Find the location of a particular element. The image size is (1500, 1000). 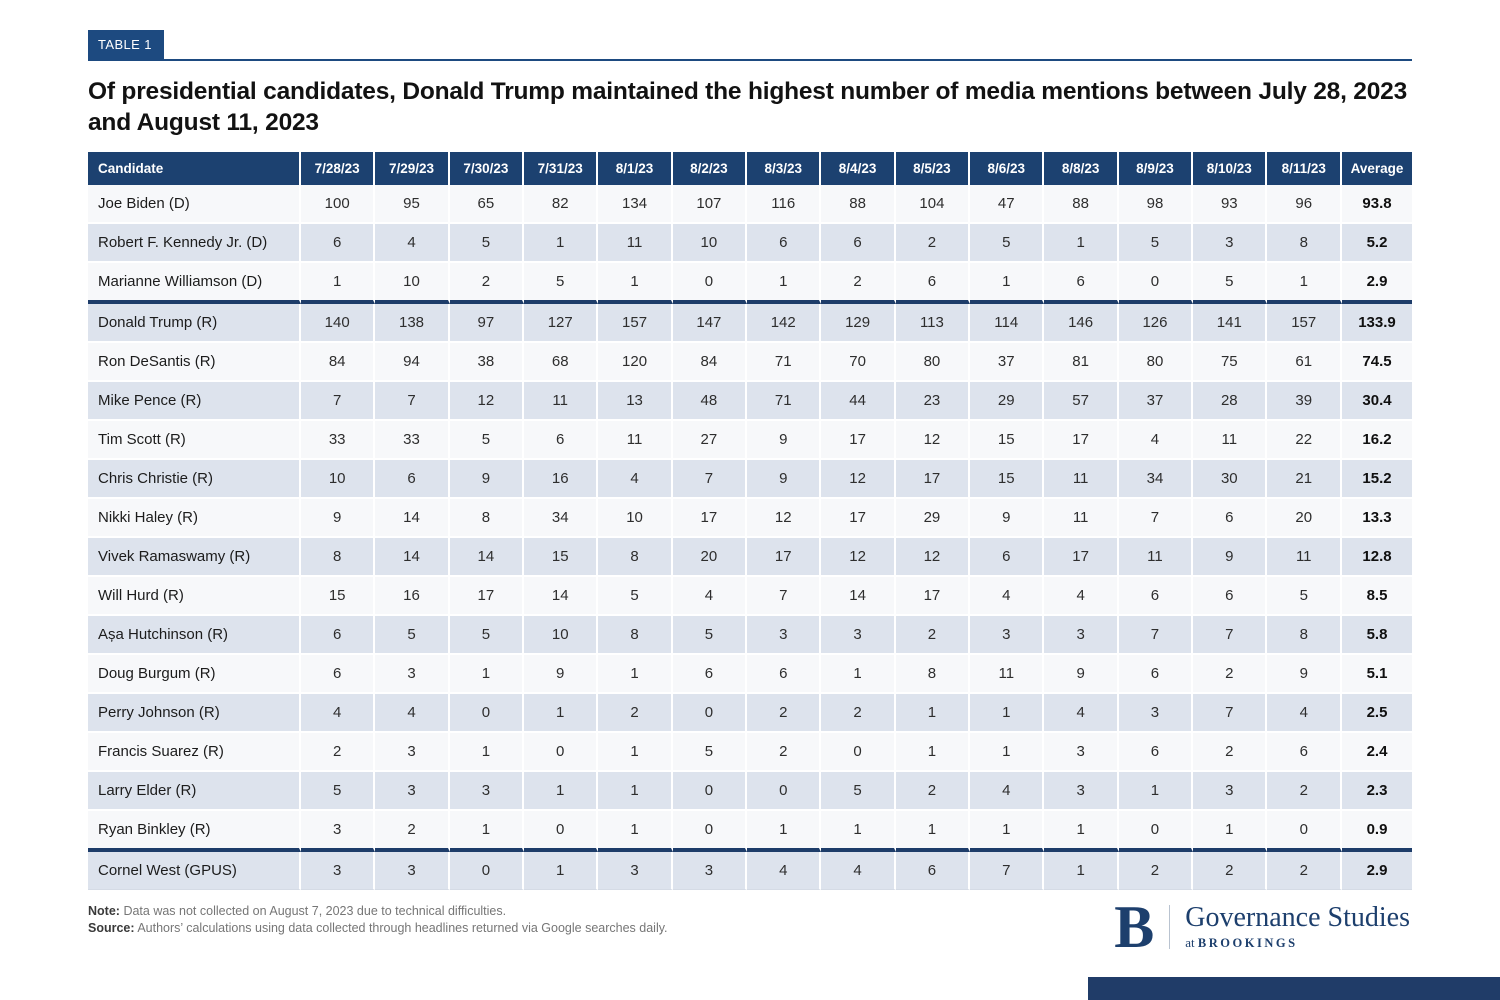

mention-count-cell: 134 is located at coordinates (635, 204).